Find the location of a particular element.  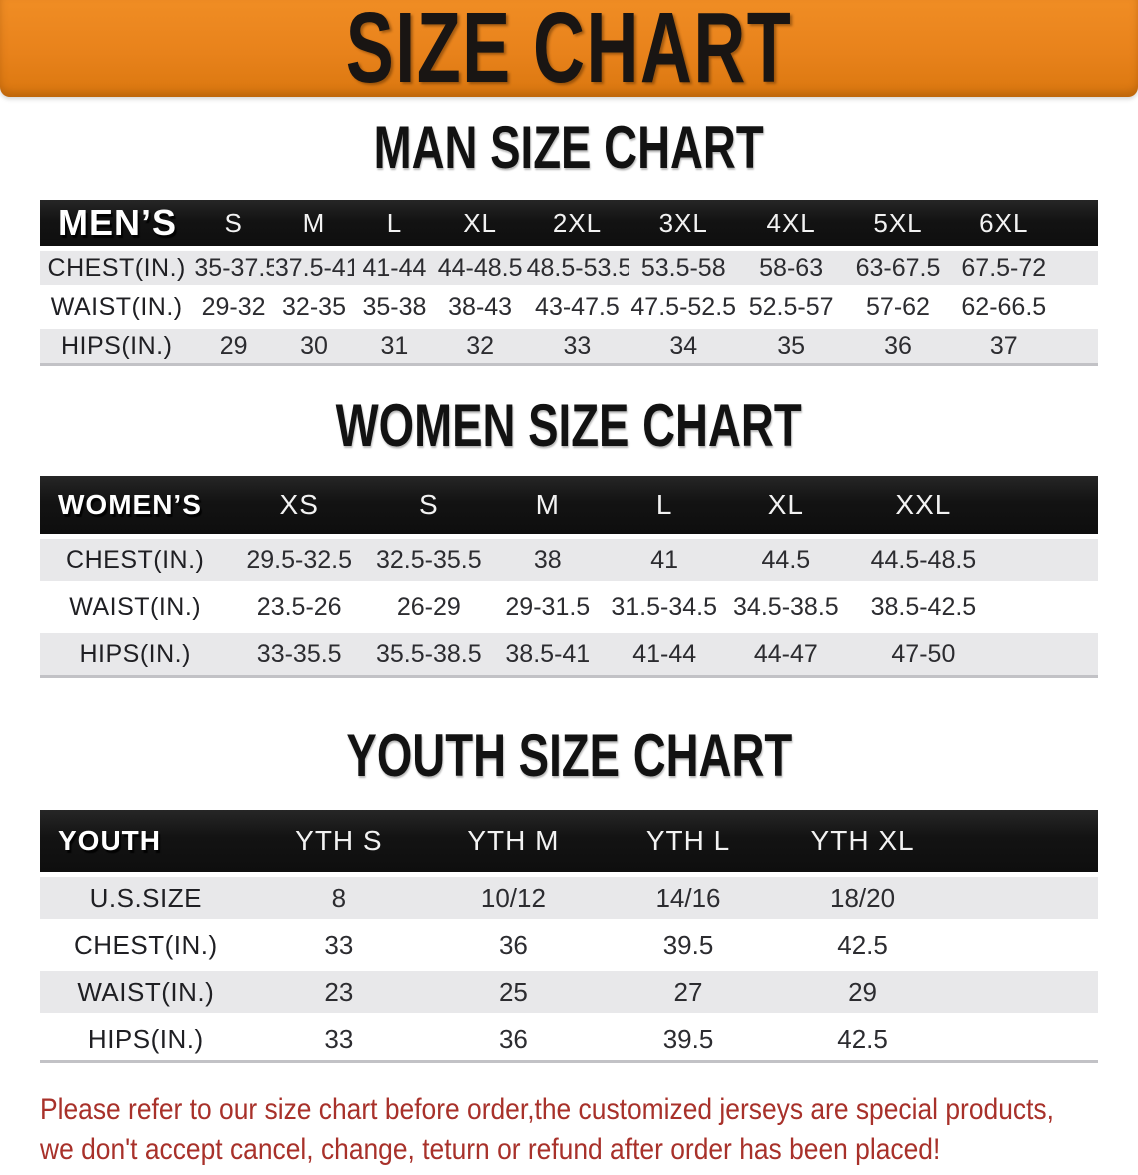

cell: 31.5-34.5 is located at coordinates (664, 607).